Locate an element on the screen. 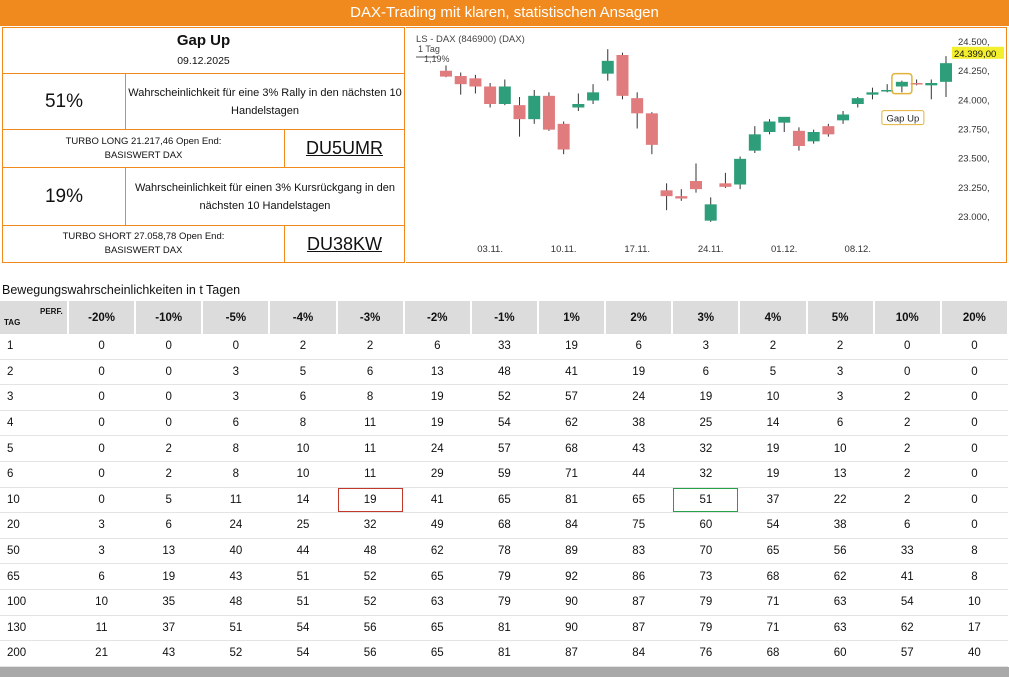 Image resolution: width=1009 pixels, height=677 pixels. probability-cell: 3 is located at coordinates (706, 347).